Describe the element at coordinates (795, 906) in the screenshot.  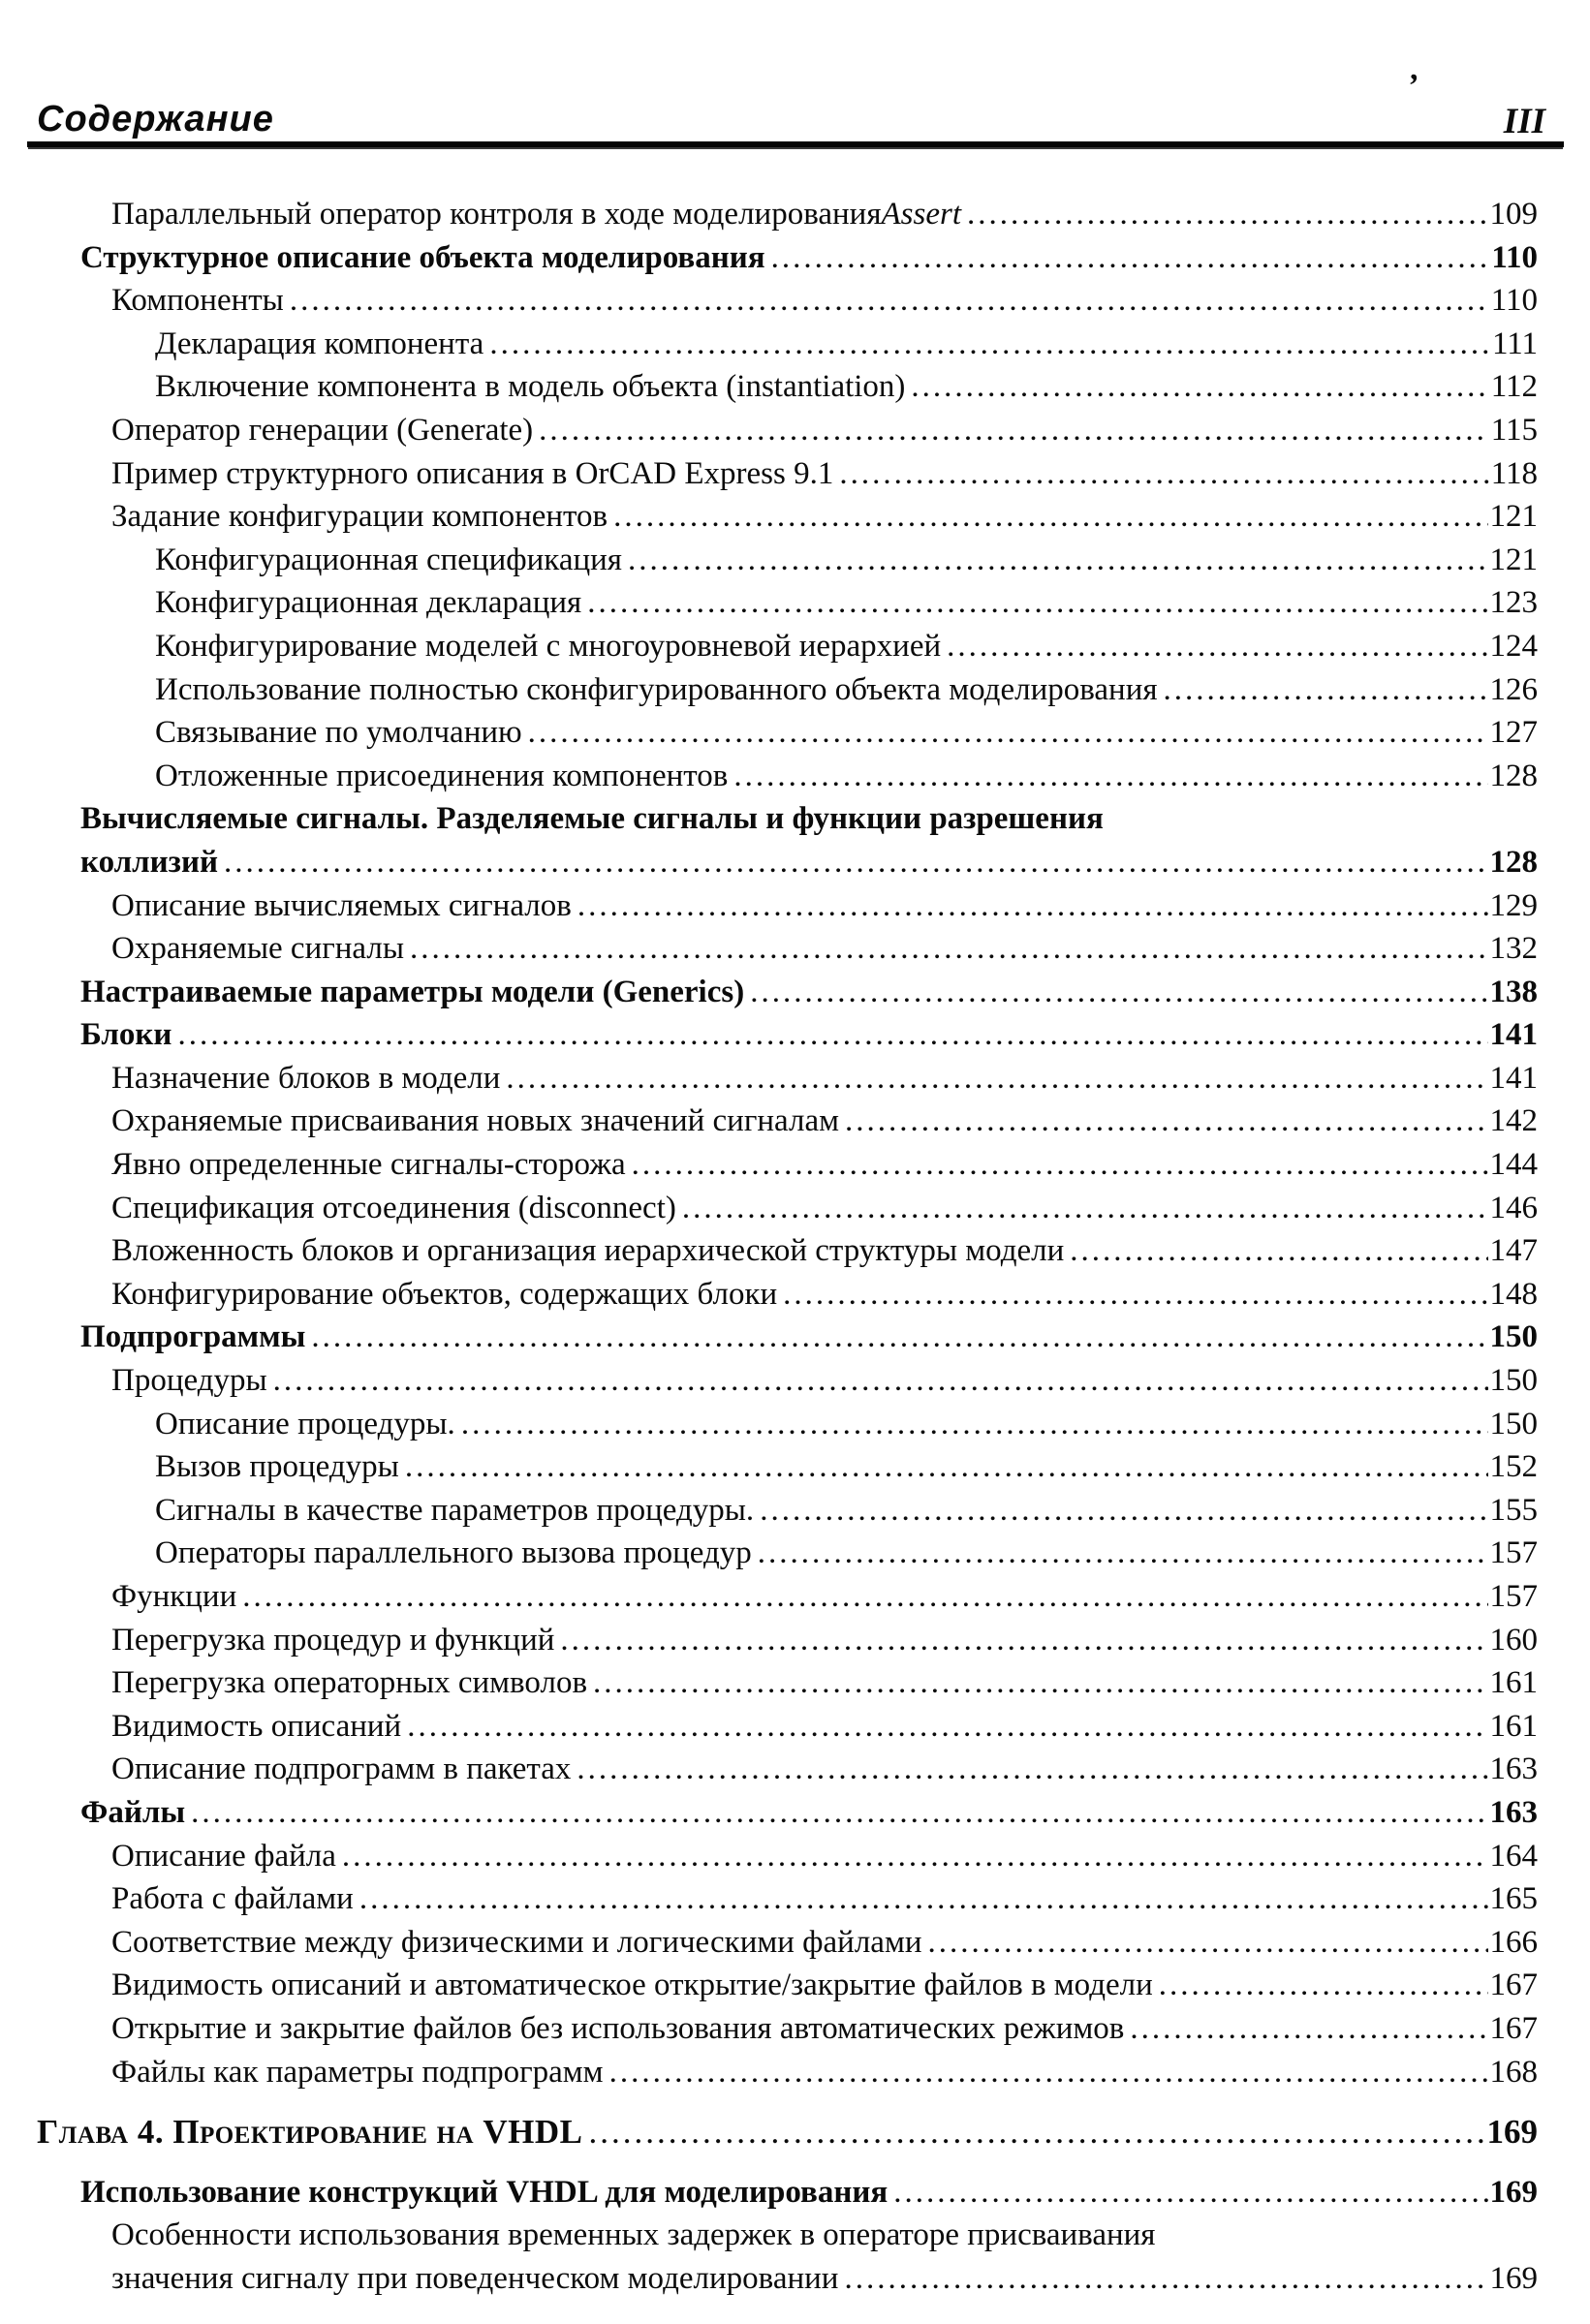
I see `toc-entry: Описание вычисляемых сигналов 129` at that location.